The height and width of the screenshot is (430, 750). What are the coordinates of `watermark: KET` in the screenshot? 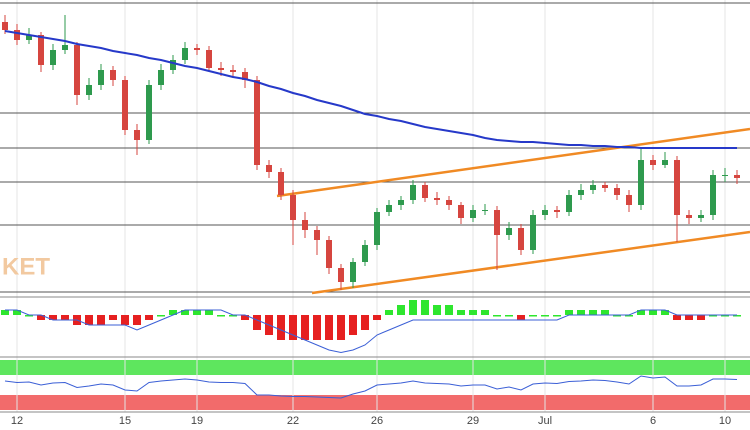 It's located at (26, 266).